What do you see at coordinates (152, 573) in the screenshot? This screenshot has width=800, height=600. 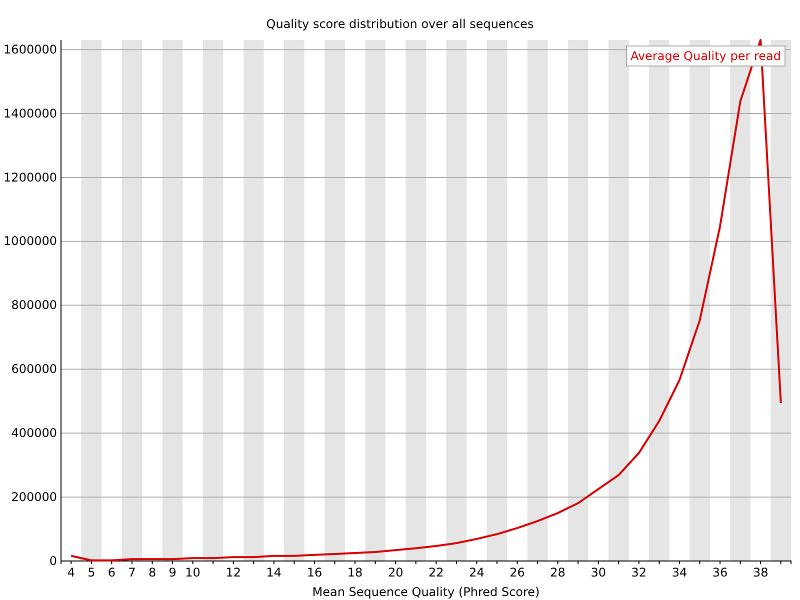 I see `x-tick-label: 8` at bounding box center [152, 573].